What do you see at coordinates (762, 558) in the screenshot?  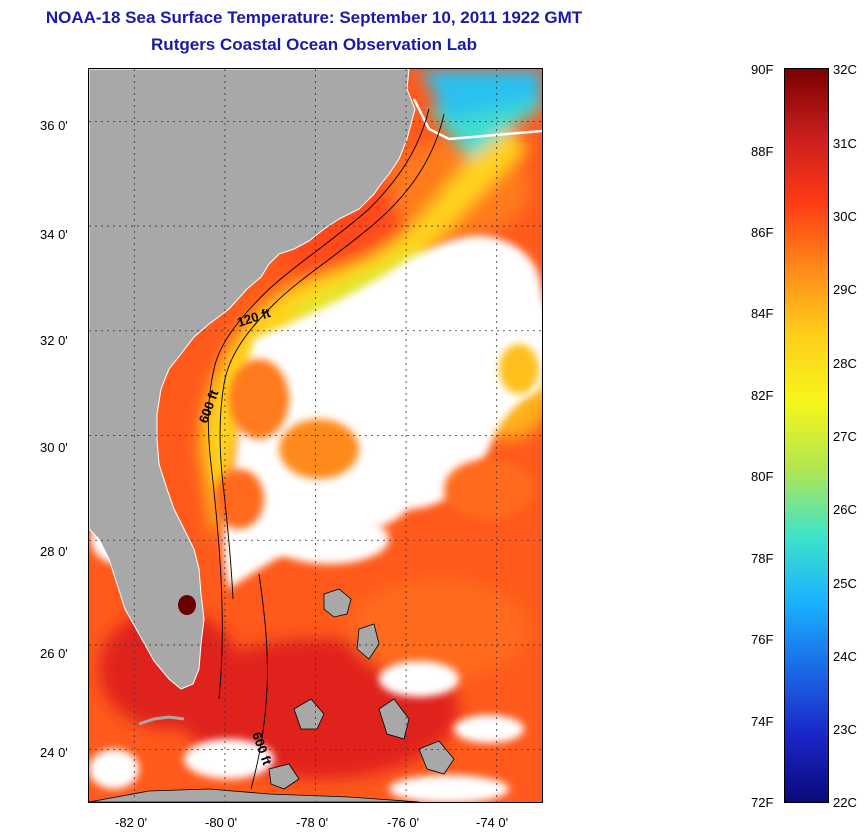 I see `colorbar-label-78f: 78F` at bounding box center [762, 558].